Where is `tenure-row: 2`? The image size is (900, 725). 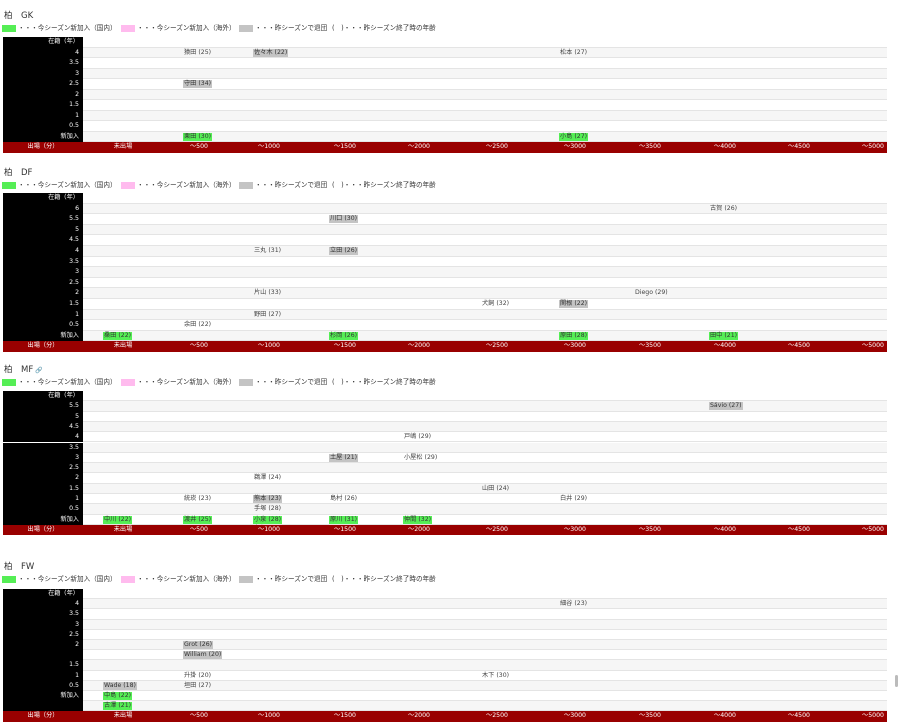 tenure-row: 2 is located at coordinates (445, 478).